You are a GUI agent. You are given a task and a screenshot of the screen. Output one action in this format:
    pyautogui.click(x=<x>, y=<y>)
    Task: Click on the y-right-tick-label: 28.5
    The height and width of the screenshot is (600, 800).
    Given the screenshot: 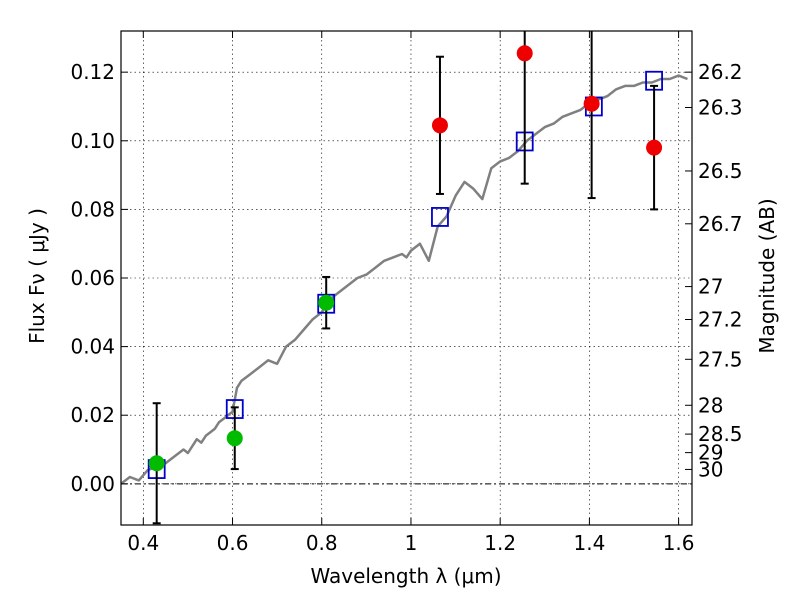 What is the action you would take?
    pyautogui.click(x=720, y=434)
    